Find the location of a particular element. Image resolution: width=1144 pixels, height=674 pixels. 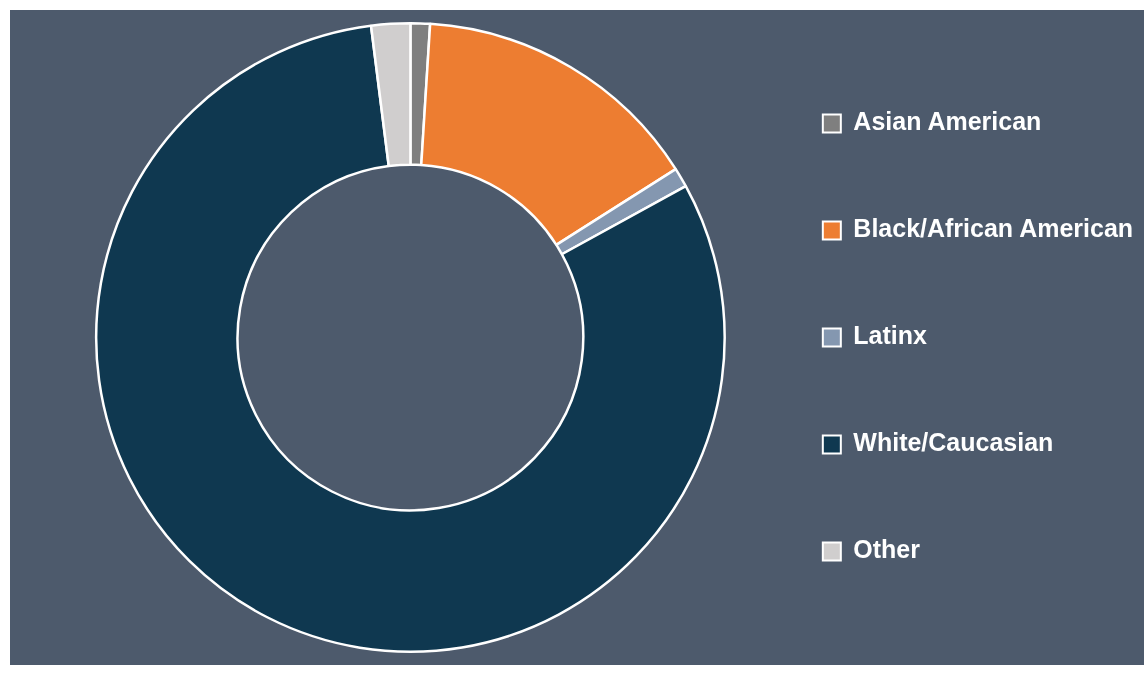

legend-label: Black/African American is located at coordinates (993, 228).